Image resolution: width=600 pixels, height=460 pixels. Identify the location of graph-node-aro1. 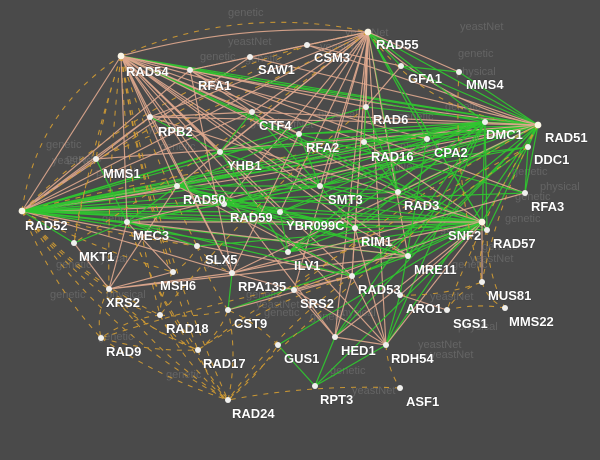
(400, 295).